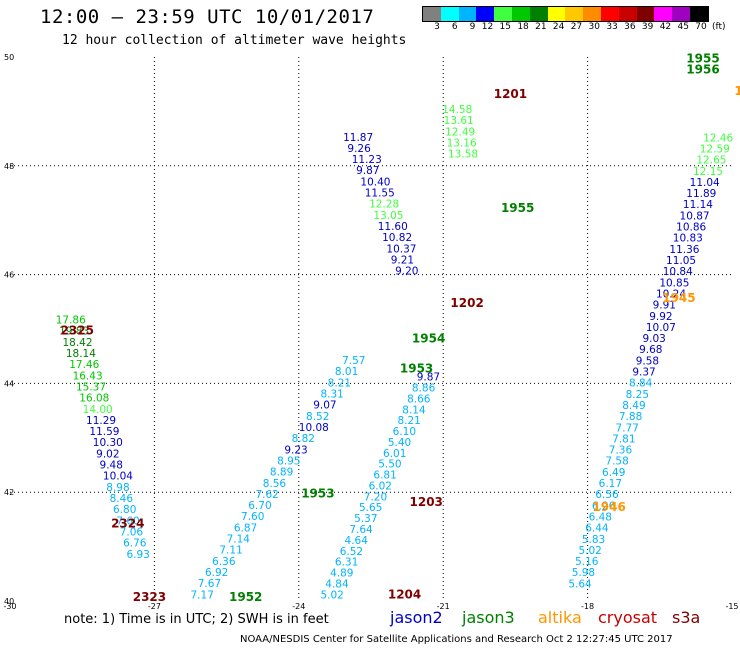 This screenshot has height=650, width=740. I want to click on wave-height-value: 13.16, so click(462, 143).